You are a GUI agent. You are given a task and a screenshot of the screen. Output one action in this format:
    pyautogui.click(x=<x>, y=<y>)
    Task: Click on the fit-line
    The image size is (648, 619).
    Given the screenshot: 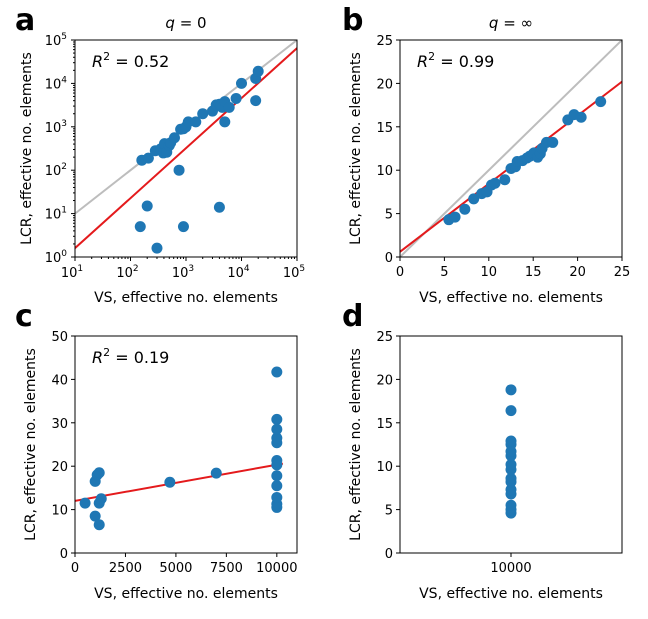 What is the action you would take?
    pyautogui.click(x=179, y=482)
    